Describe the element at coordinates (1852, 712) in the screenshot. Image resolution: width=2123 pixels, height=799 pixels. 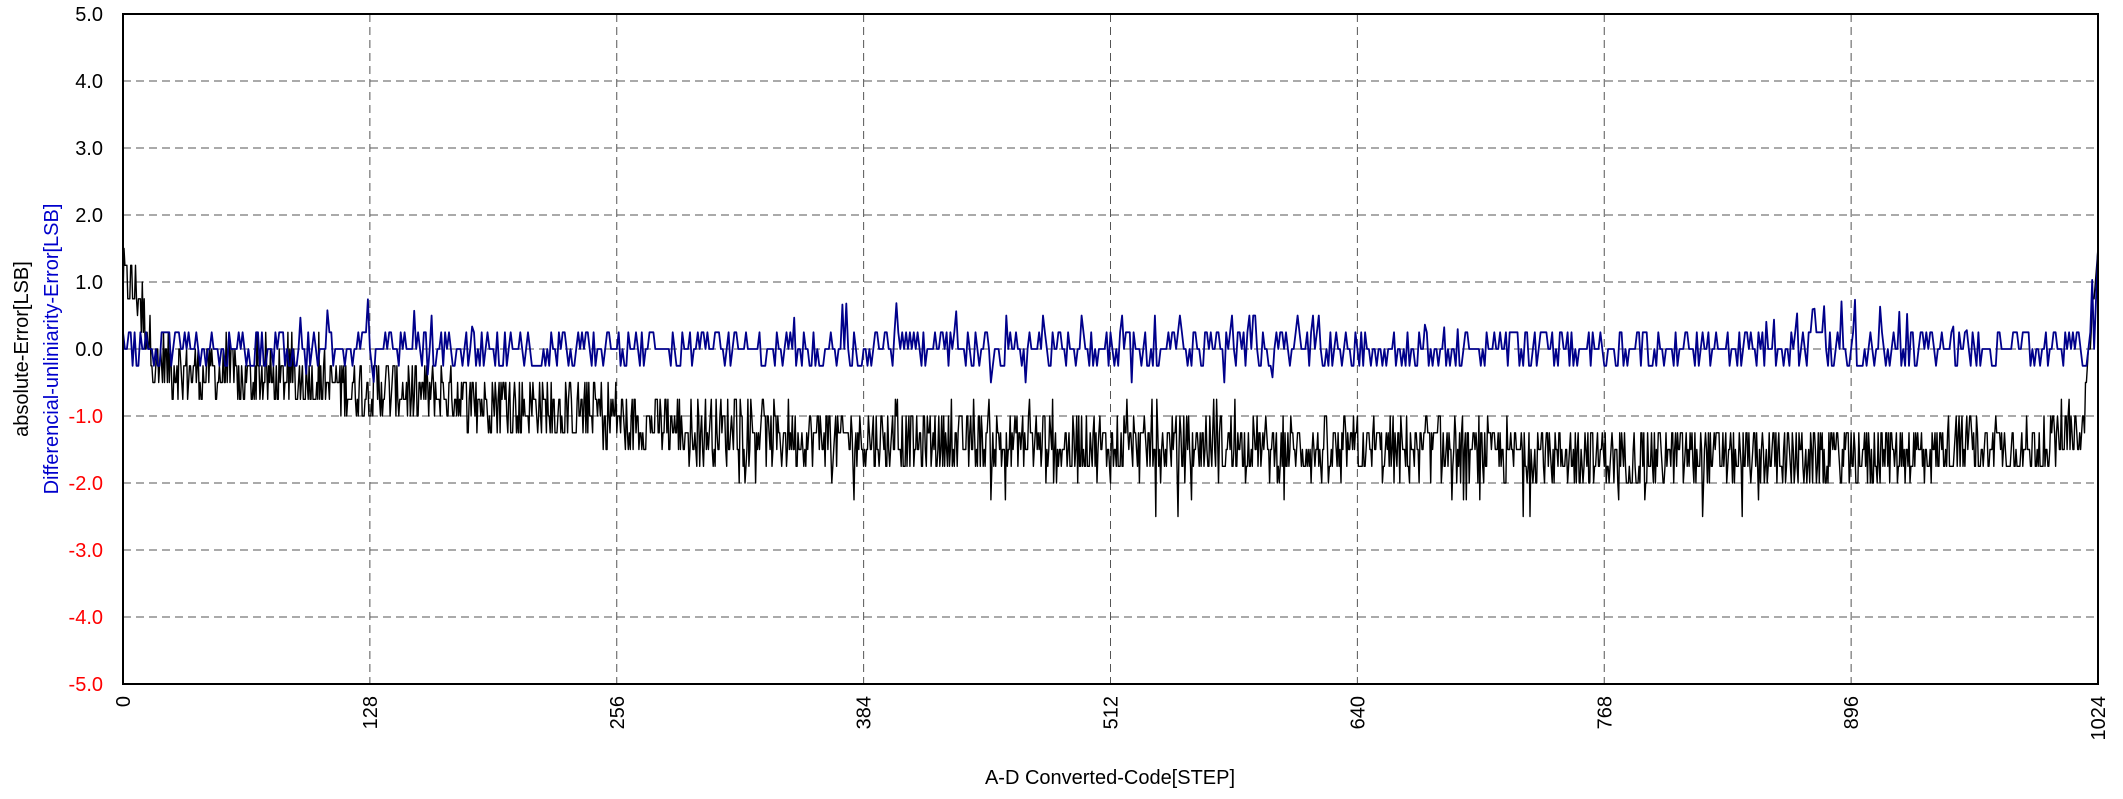
I see `x-tick-label: 896` at that location.